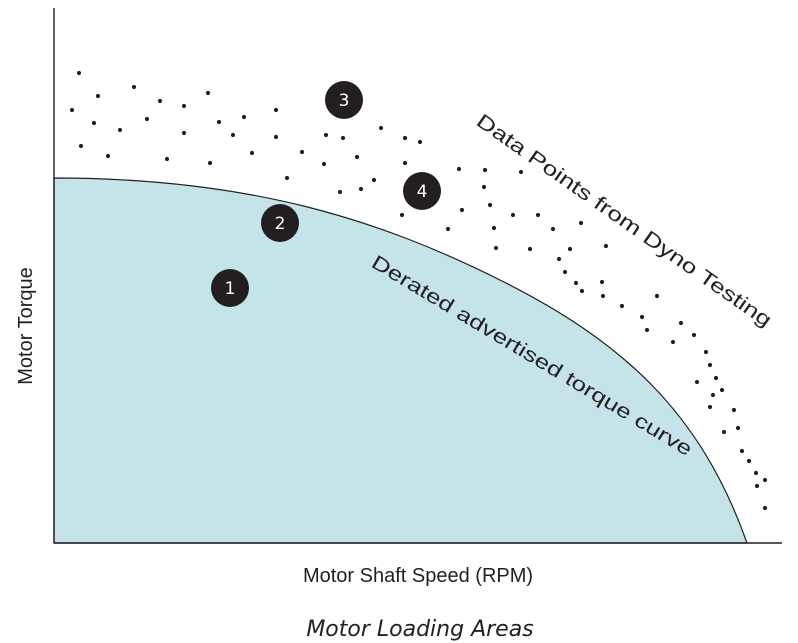 This screenshot has height=643, width=798. I want to click on area-marker-label-4: 4, so click(422, 192).